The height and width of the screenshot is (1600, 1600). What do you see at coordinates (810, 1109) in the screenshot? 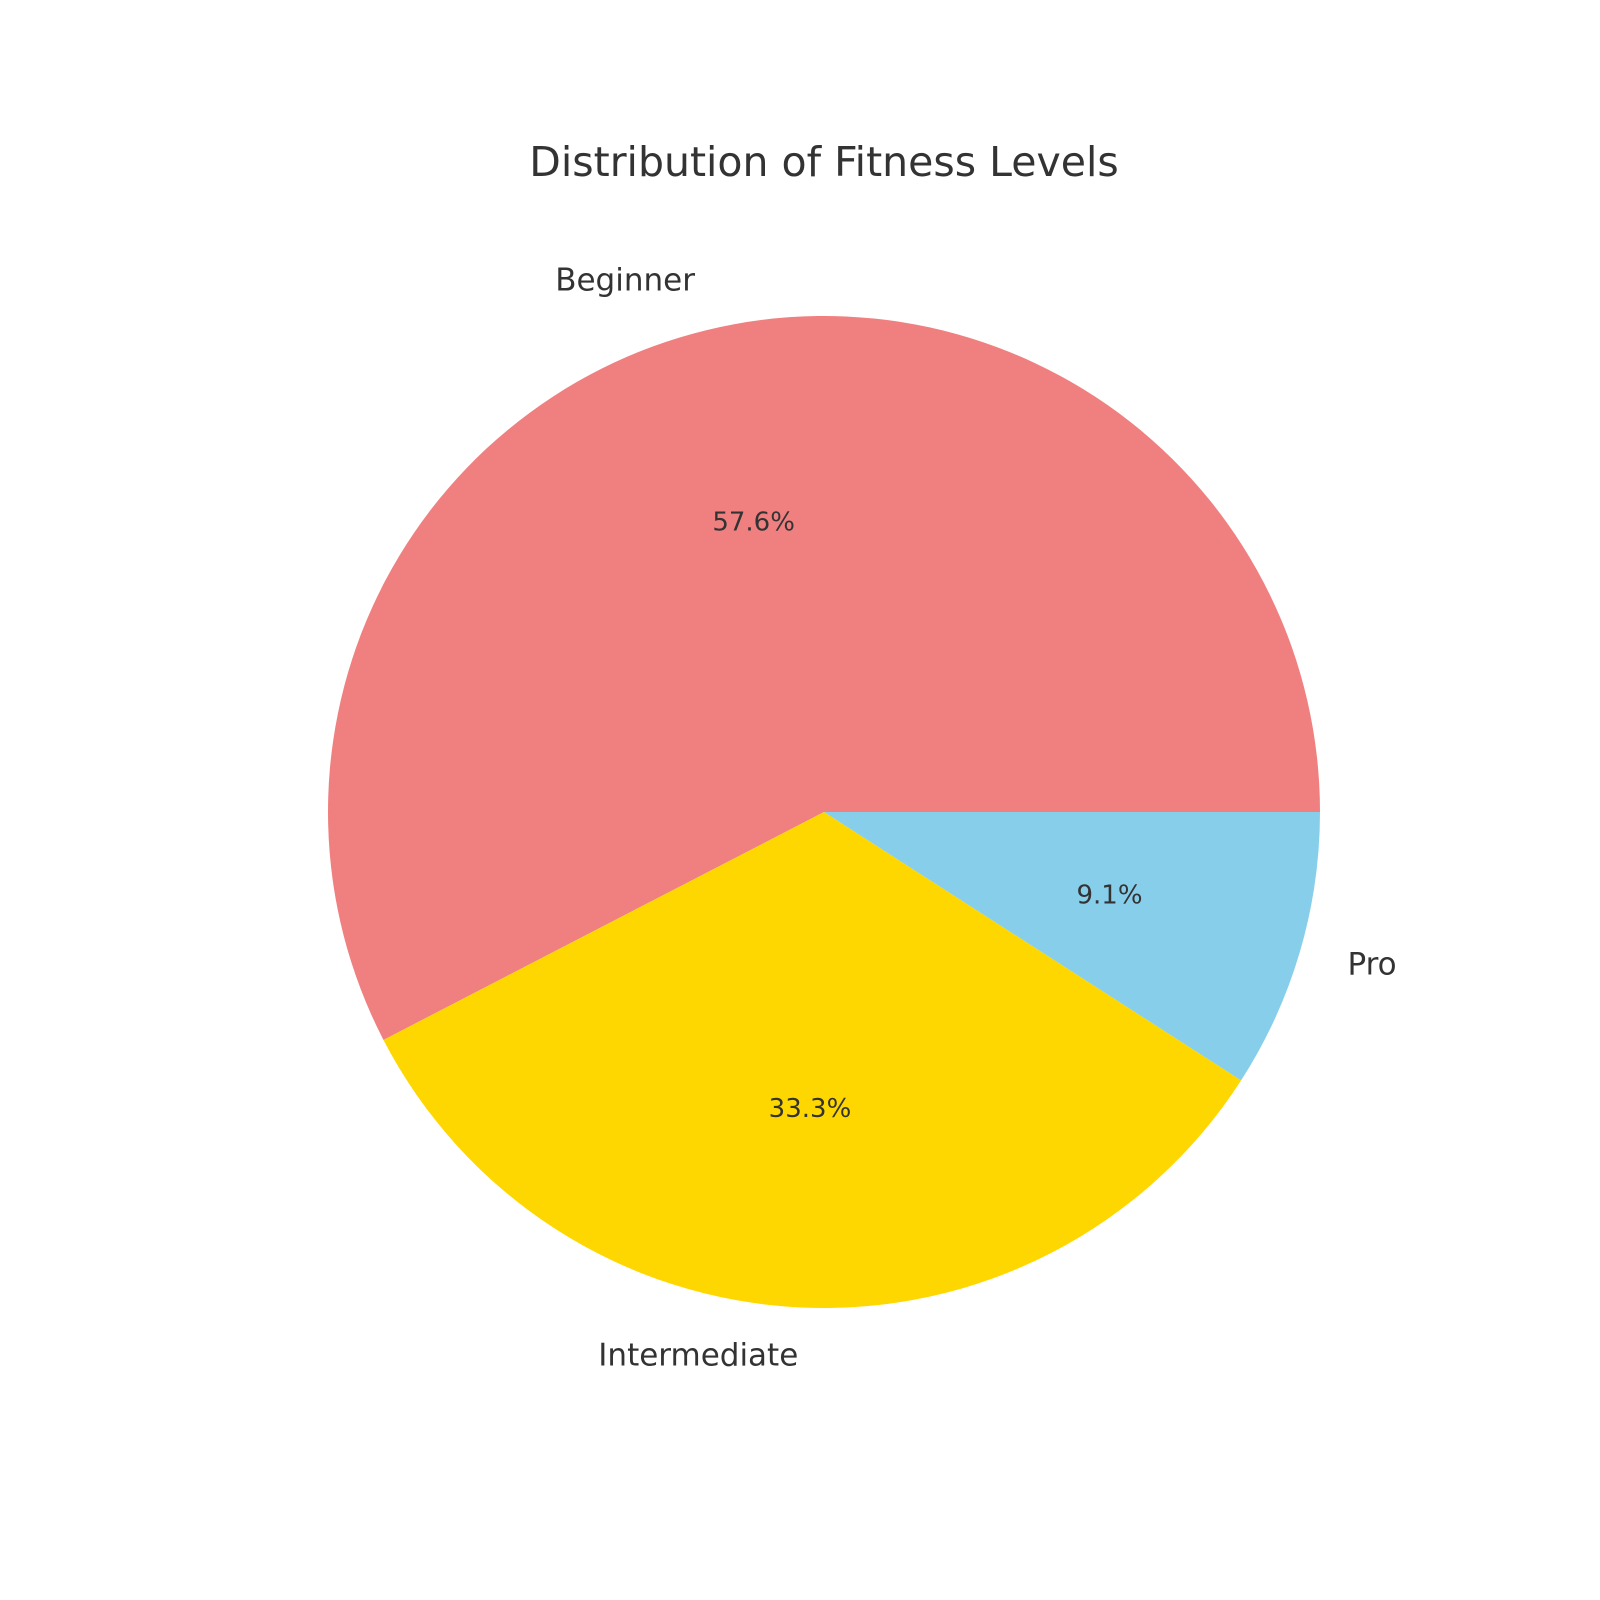
I see `pct-label-intermediate: 33.3%` at bounding box center [810, 1109].